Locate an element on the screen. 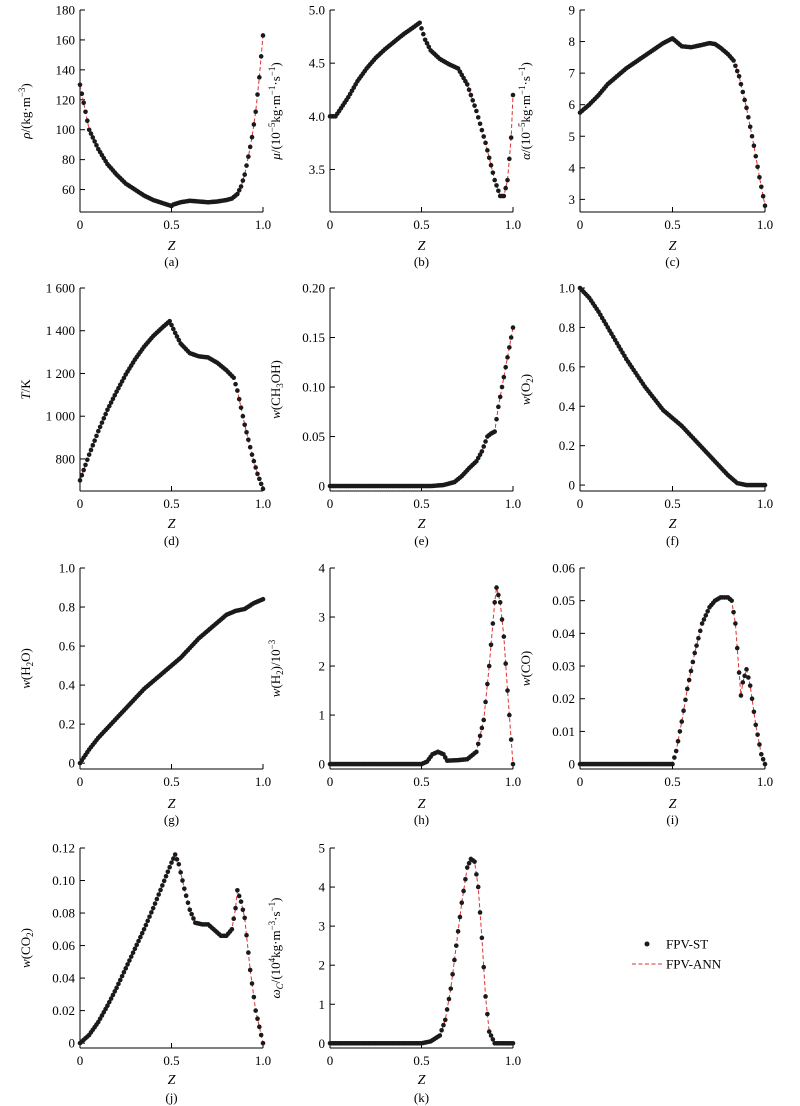  legend-label-fpv-st: FPV-ST is located at coordinates (687, 944).